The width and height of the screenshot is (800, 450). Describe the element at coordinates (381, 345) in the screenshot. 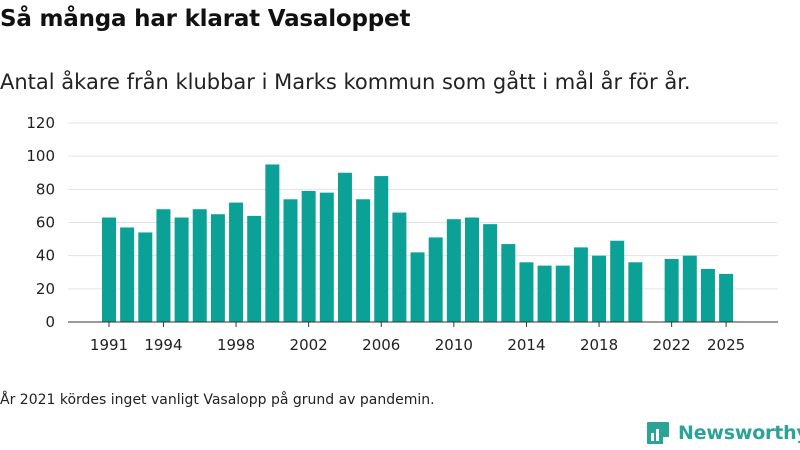

I see `x-tick-label: 2006` at that location.